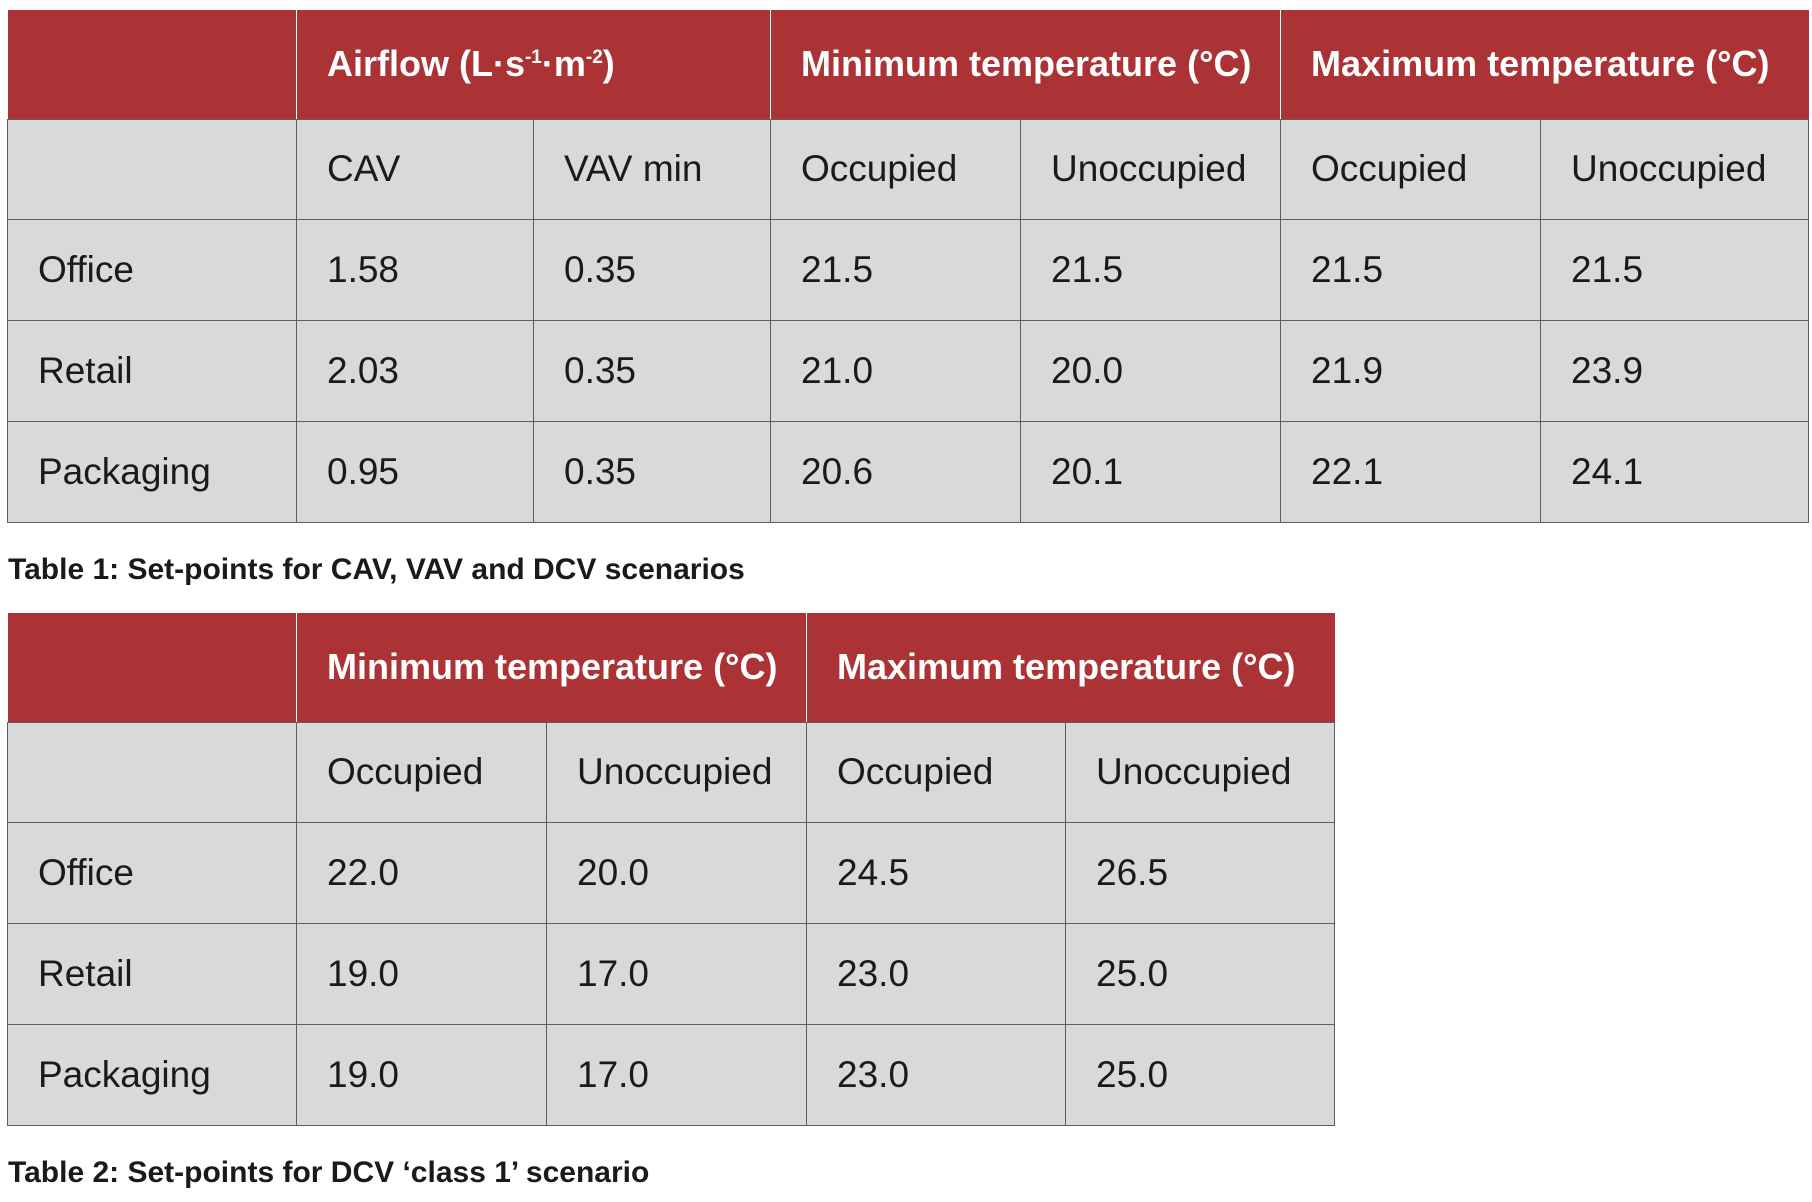 Image resolution: width=1812 pixels, height=1202 pixels. What do you see at coordinates (1151, 471) in the screenshot?
I see `table-cell: 20.1` at bounding box center [1151, 471].